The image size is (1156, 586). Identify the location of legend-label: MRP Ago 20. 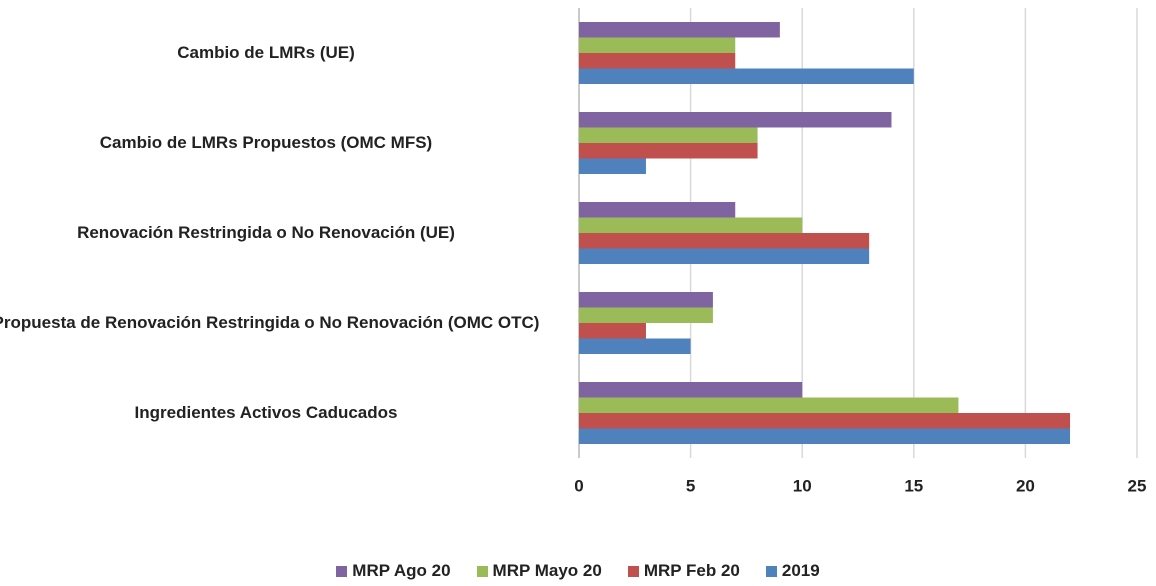
(401, 570).